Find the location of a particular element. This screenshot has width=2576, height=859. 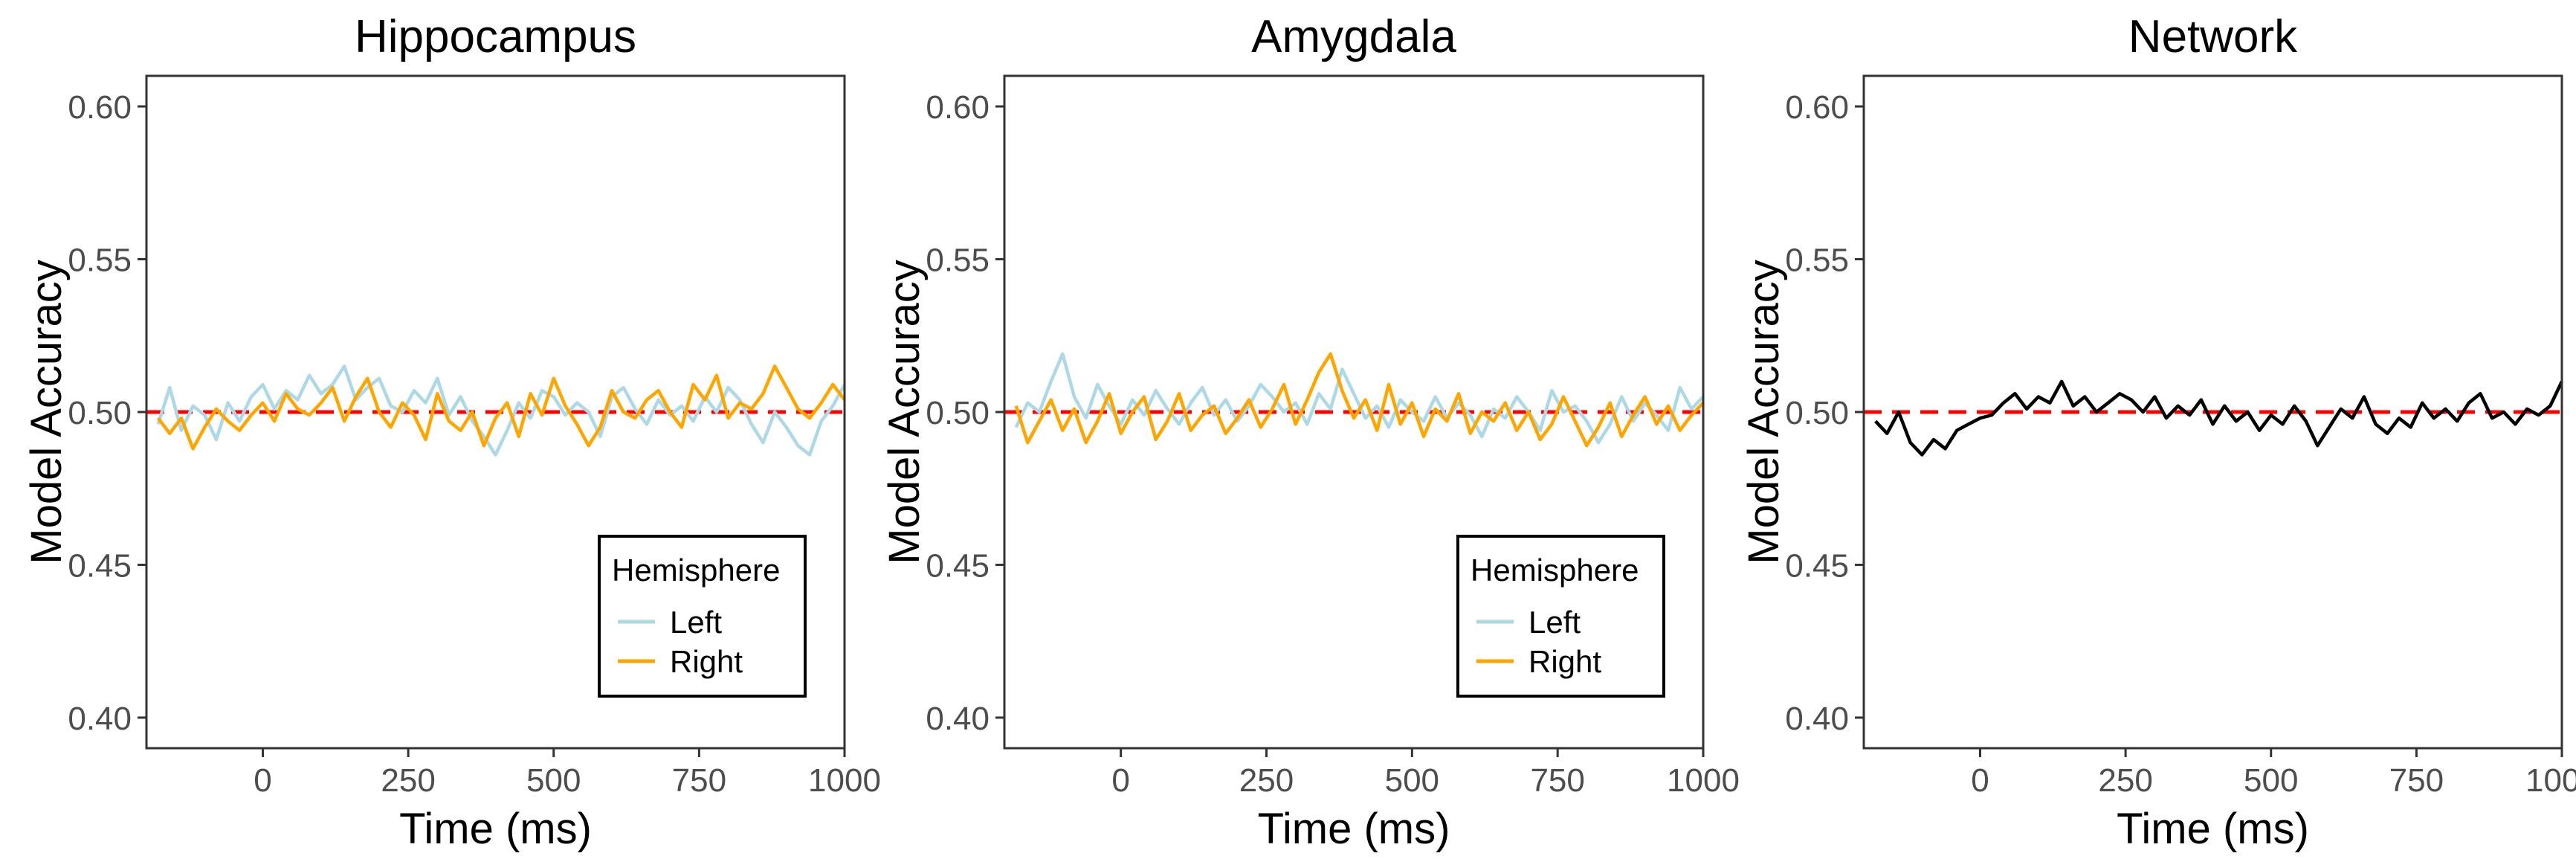

chart-title: Hippocampus is located at coordinates (495, 36).